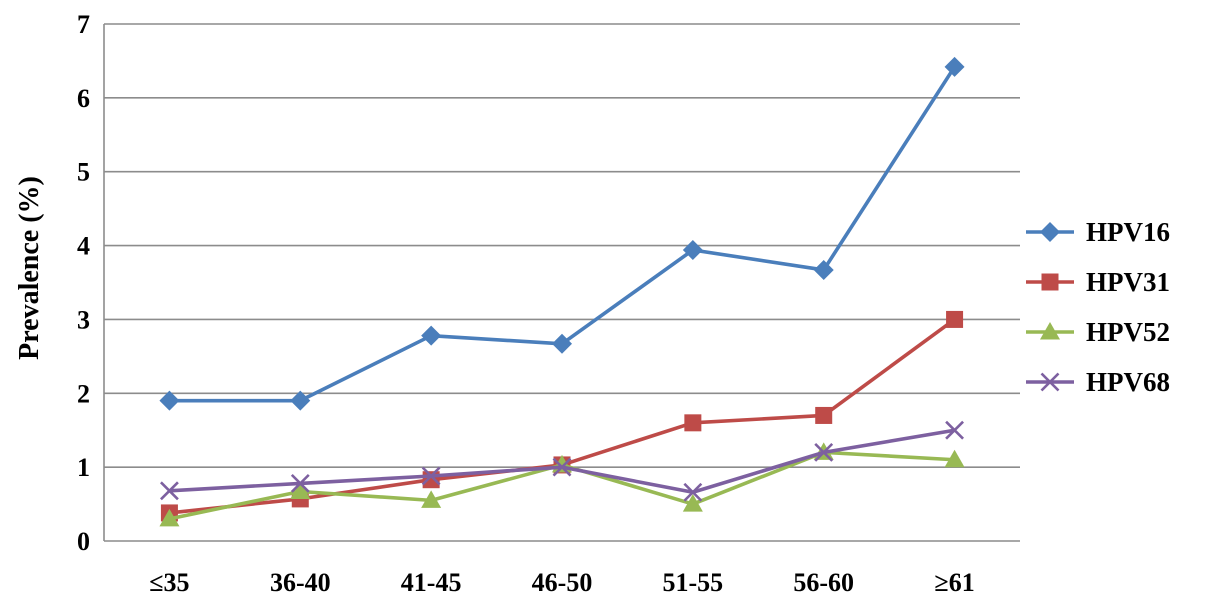 The height and width of the screenshot is (611, 1205). I want to click on legend-item-hpv16: HPV16, so click(1098, 232).